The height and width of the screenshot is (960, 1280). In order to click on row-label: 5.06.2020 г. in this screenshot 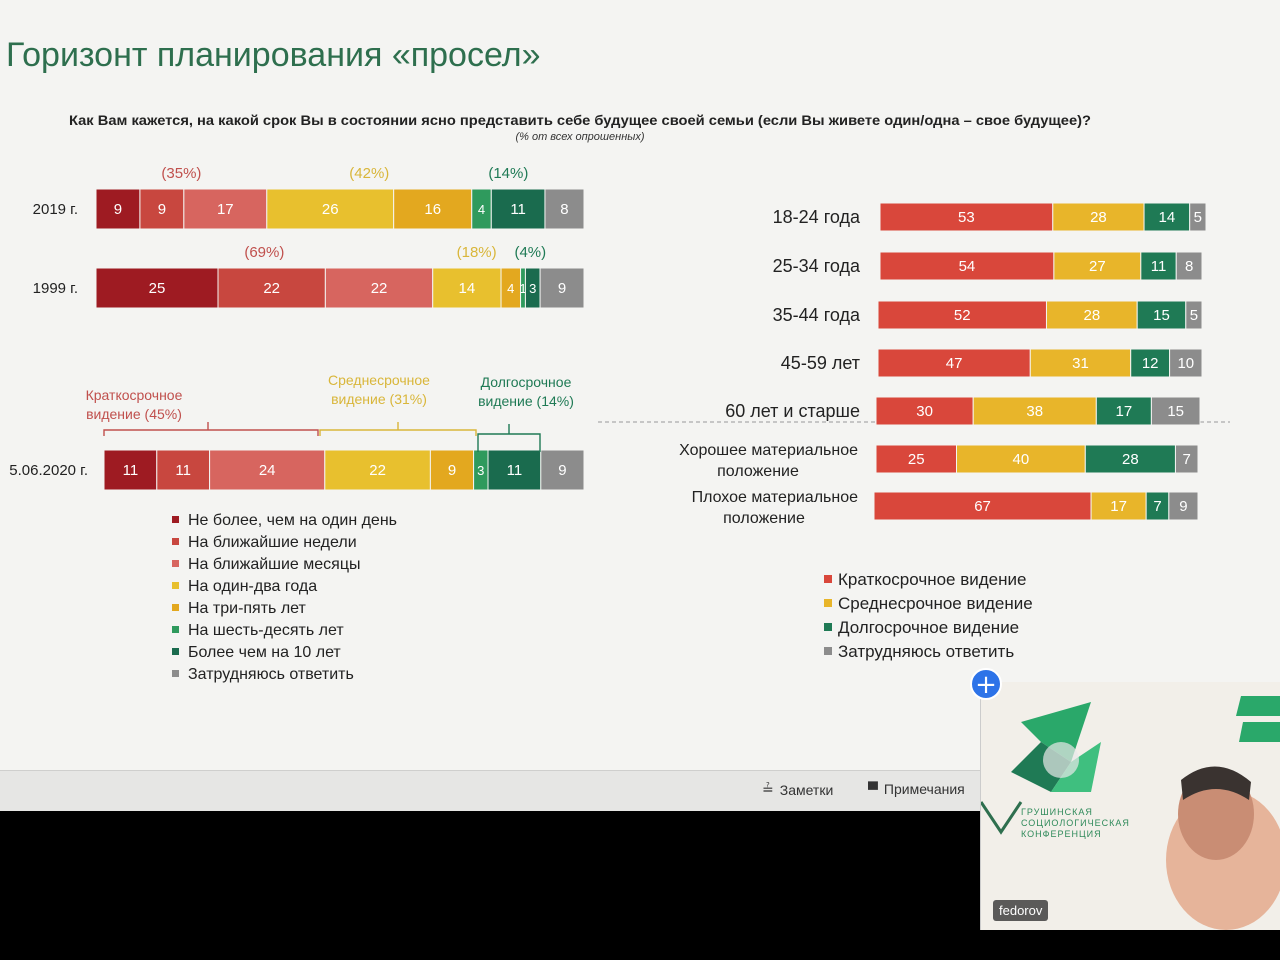, I will do `click(48, 470)`.